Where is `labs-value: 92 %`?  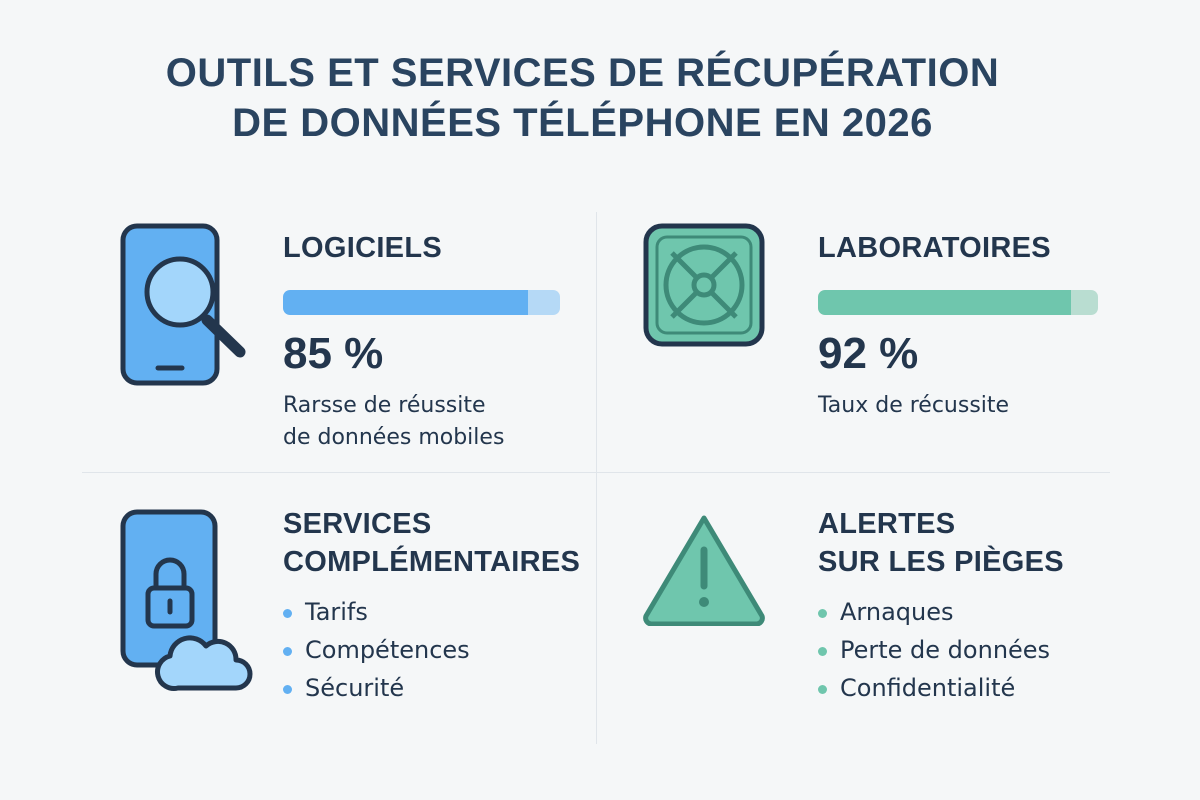
labs-value: 92 % is located at coordinates (868, 353).